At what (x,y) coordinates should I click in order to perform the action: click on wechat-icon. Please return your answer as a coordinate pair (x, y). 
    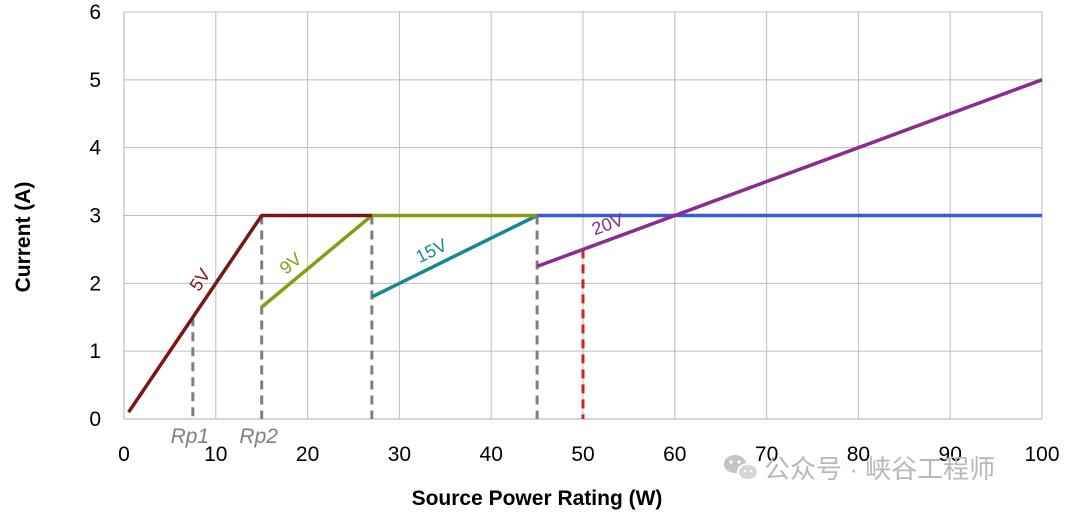
    Looking at the image, I should click on (741, 468).